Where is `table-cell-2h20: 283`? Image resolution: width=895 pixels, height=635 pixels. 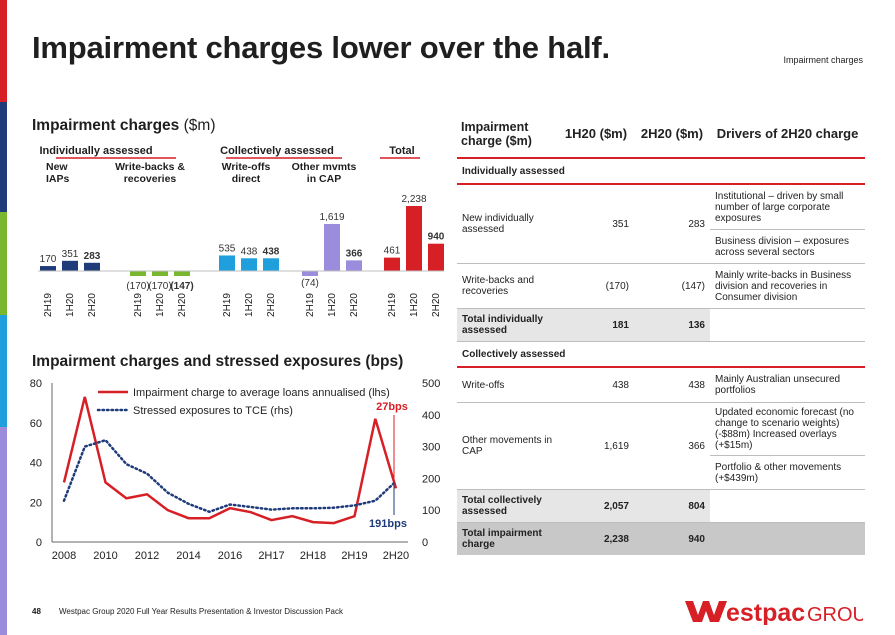
table-cell-2h20: 283 is located at coordinates (672, 224).